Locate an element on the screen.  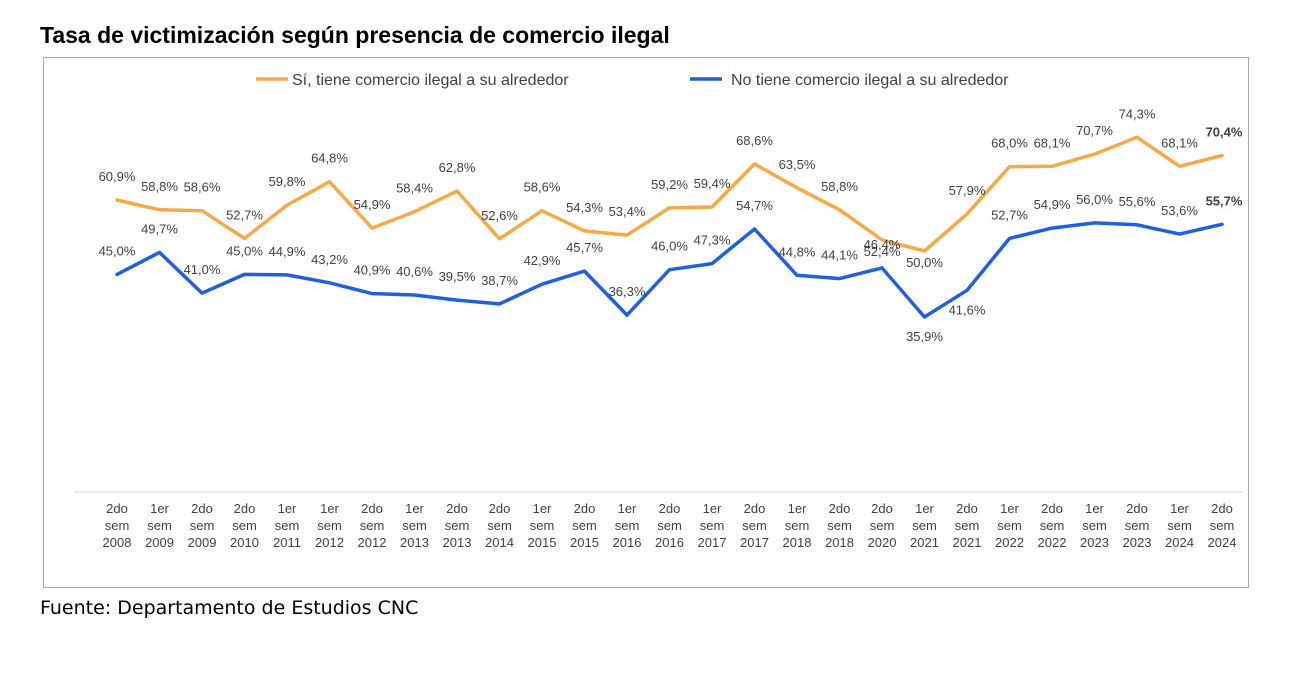
x-tick-label: 1er sem 2023 is located at coordinates (1094, 525).